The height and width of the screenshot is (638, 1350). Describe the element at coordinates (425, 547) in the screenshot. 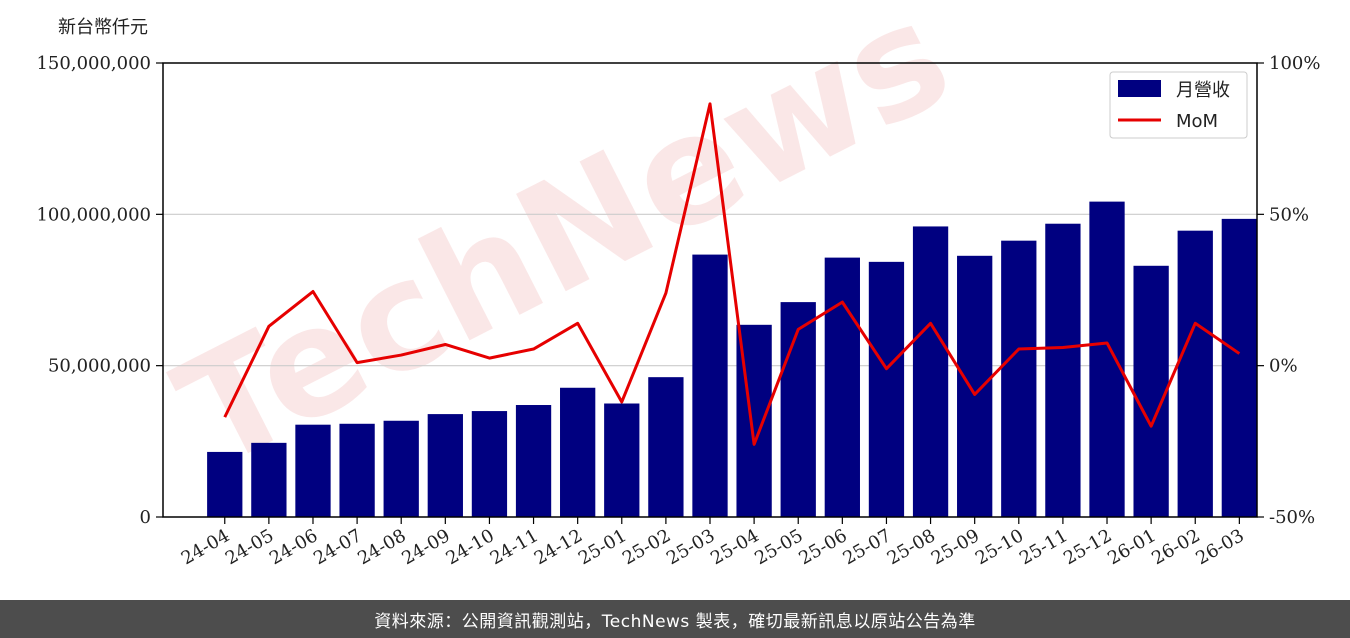

I see `x-tick-label-24-09: 24-09` at that location.